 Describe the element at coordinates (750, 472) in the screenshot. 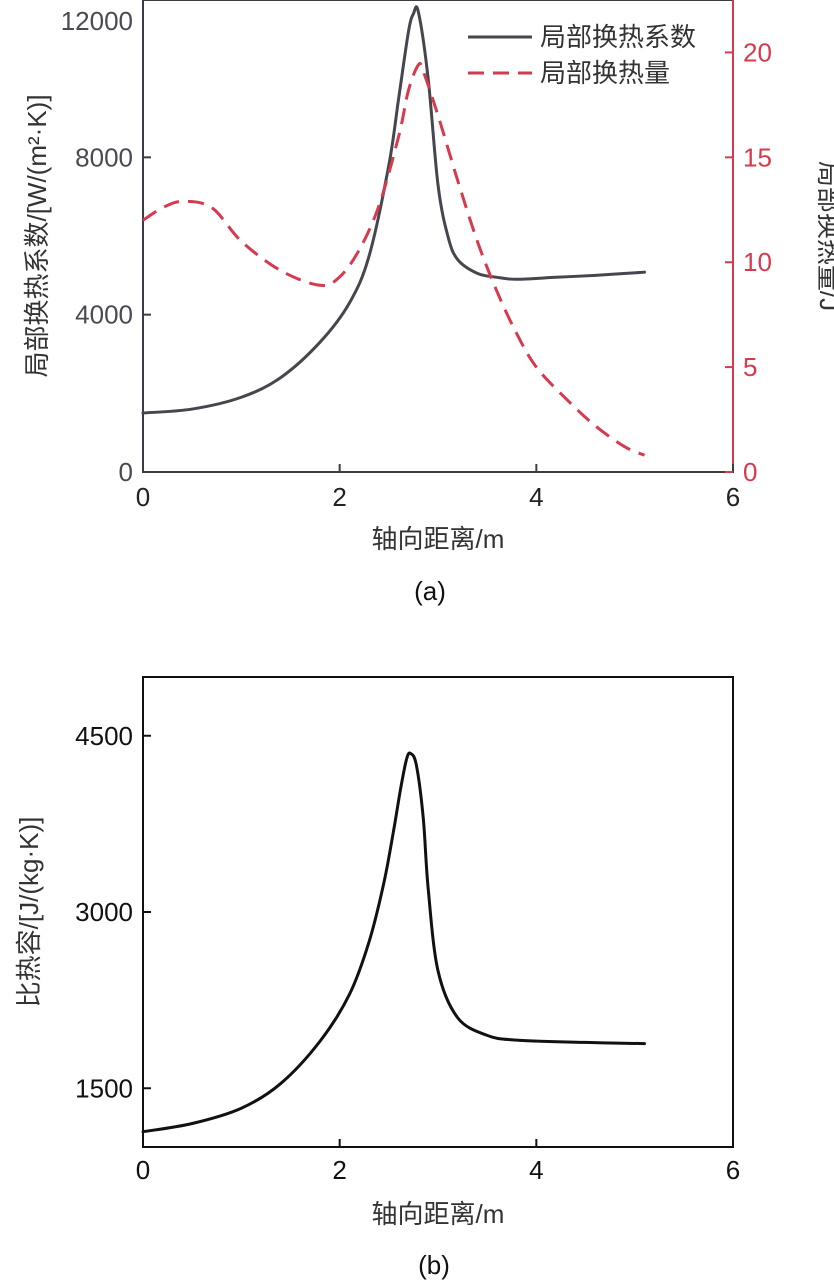

I see `y-tick-label-right-a: 0` at that location.